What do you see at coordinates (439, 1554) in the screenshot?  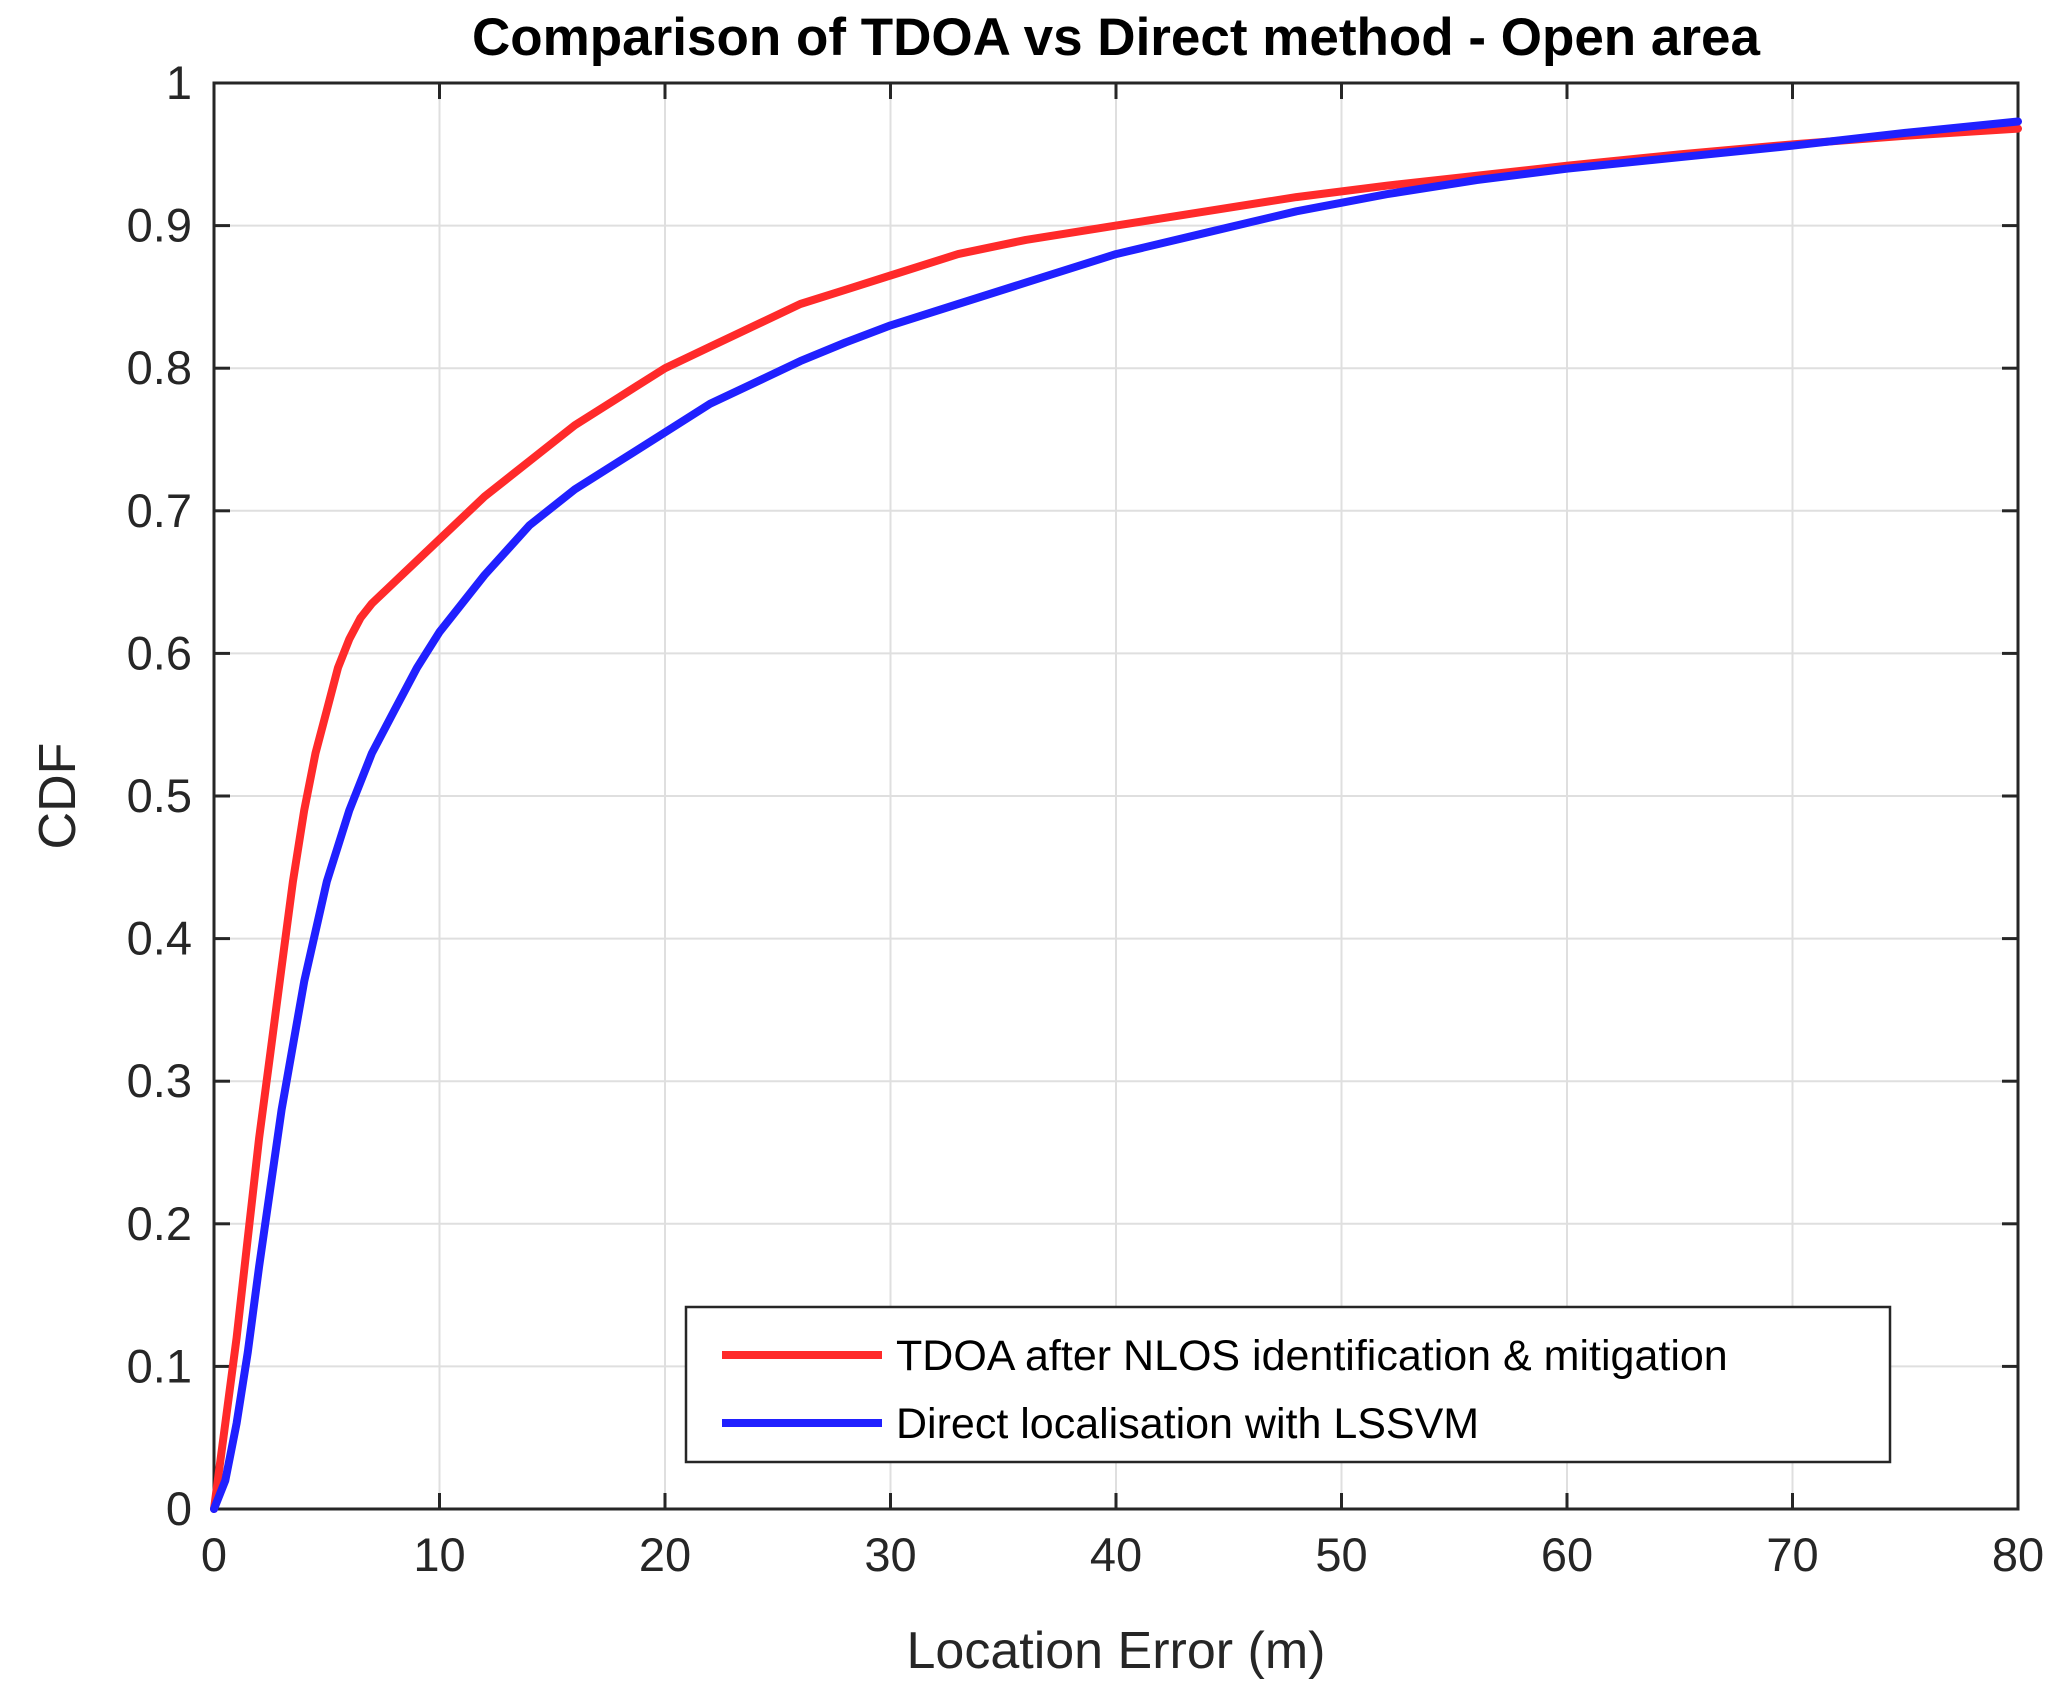 I see `x-tick-label: 10` at bounding box center [439, 1554].